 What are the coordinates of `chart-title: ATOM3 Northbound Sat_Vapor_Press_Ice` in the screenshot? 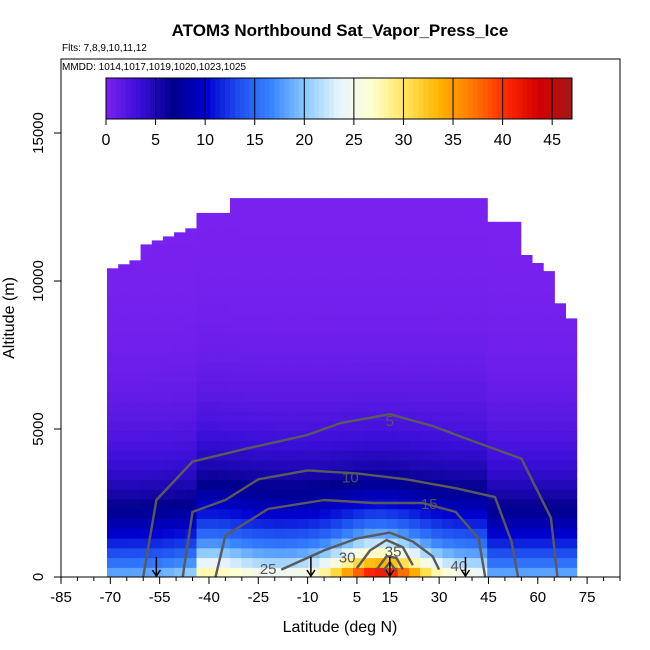 It's located at (340, 30).